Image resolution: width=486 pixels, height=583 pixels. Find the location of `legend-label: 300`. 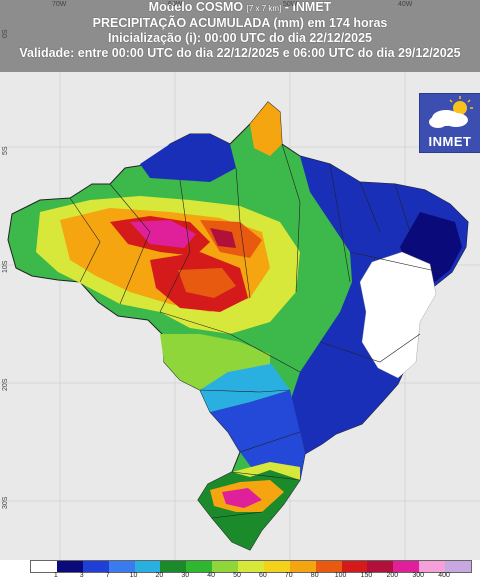

legend-label: 300 is located at coordinates (418, 575).